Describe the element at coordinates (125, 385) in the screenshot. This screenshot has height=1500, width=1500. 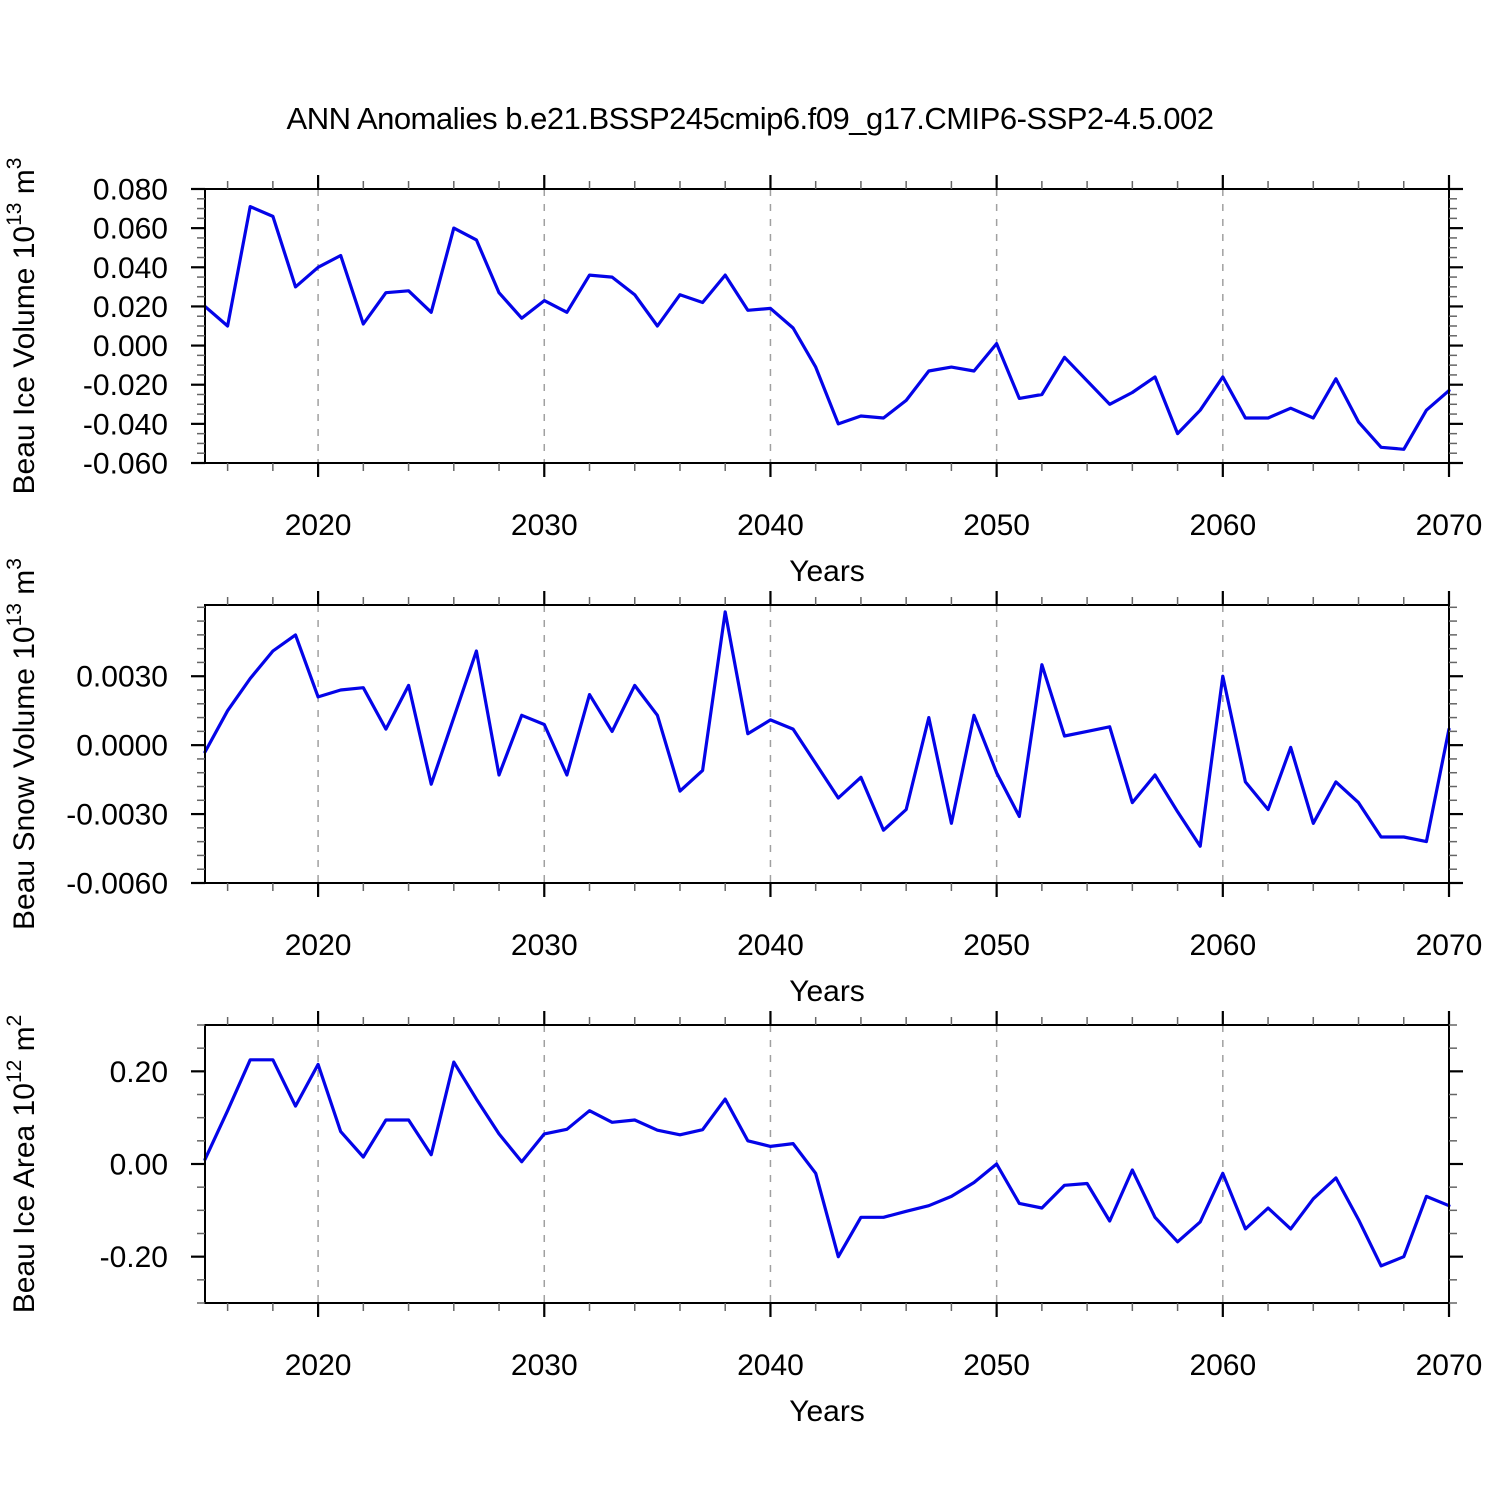
I see `y-tick-label: -0.020` at that location.